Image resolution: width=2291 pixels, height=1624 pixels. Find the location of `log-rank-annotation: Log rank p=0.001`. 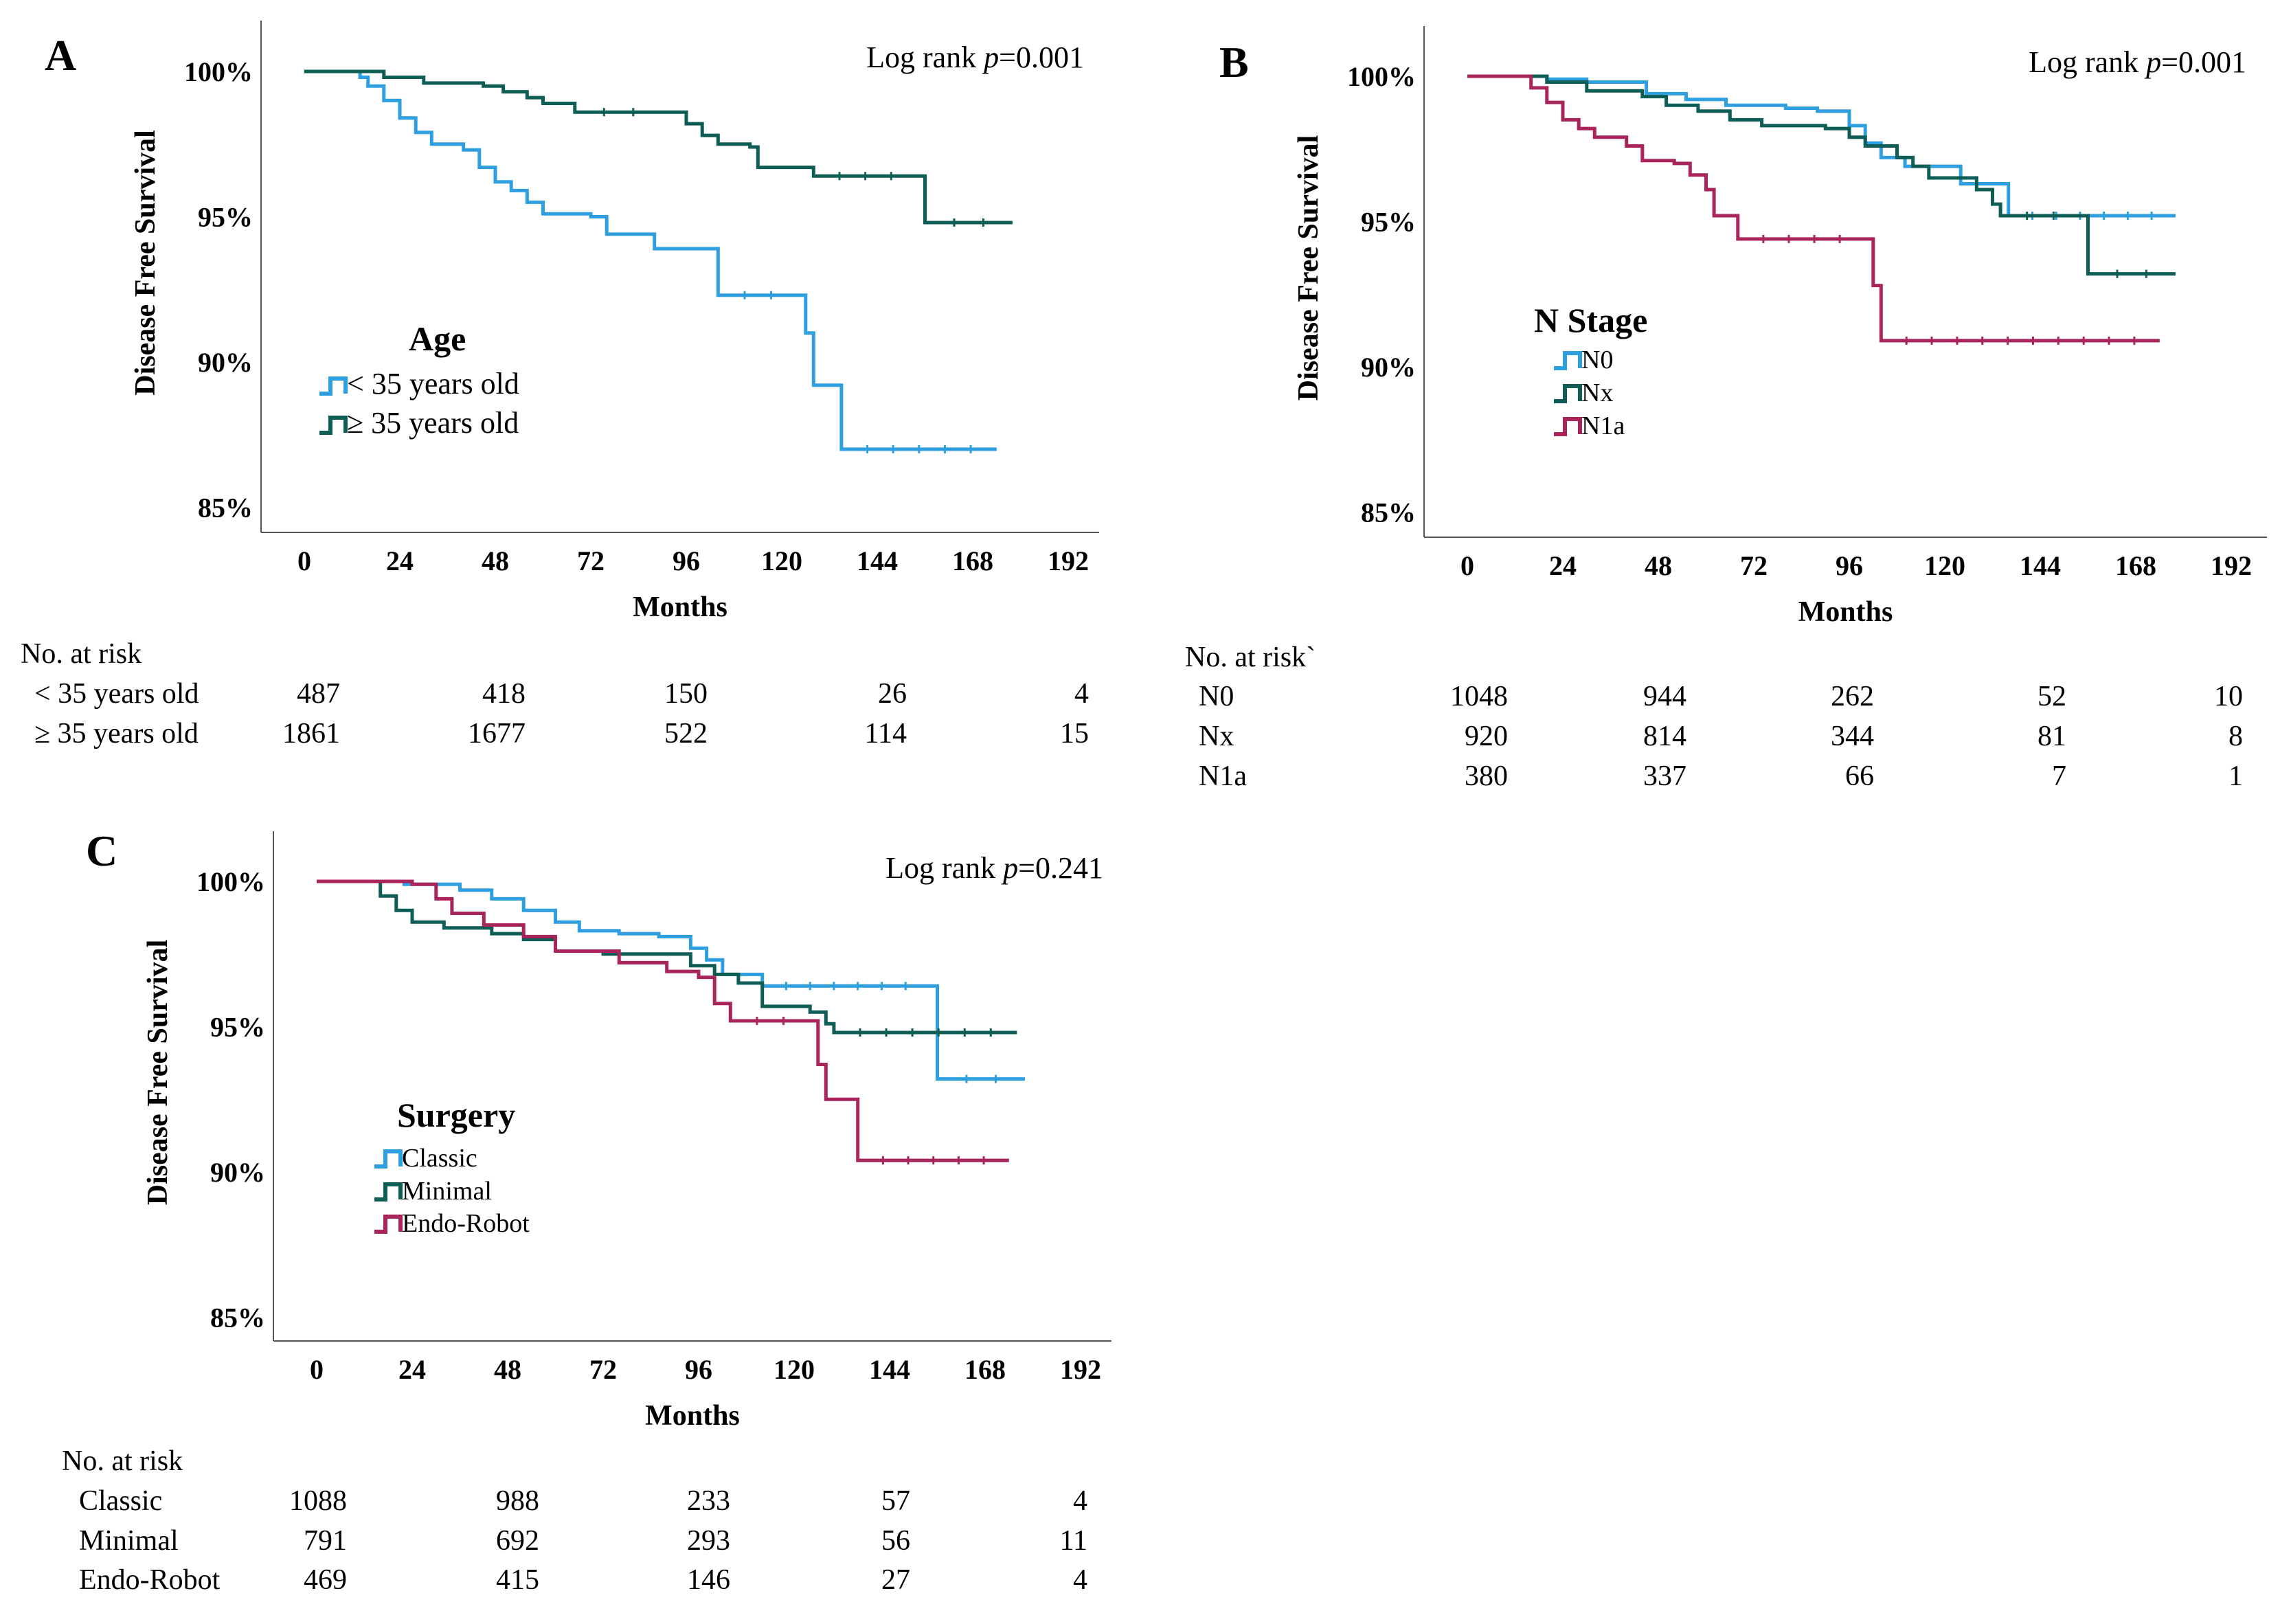

log-rank-annotation: Log rank p=0.001 is located at coordinates (2137, 62).